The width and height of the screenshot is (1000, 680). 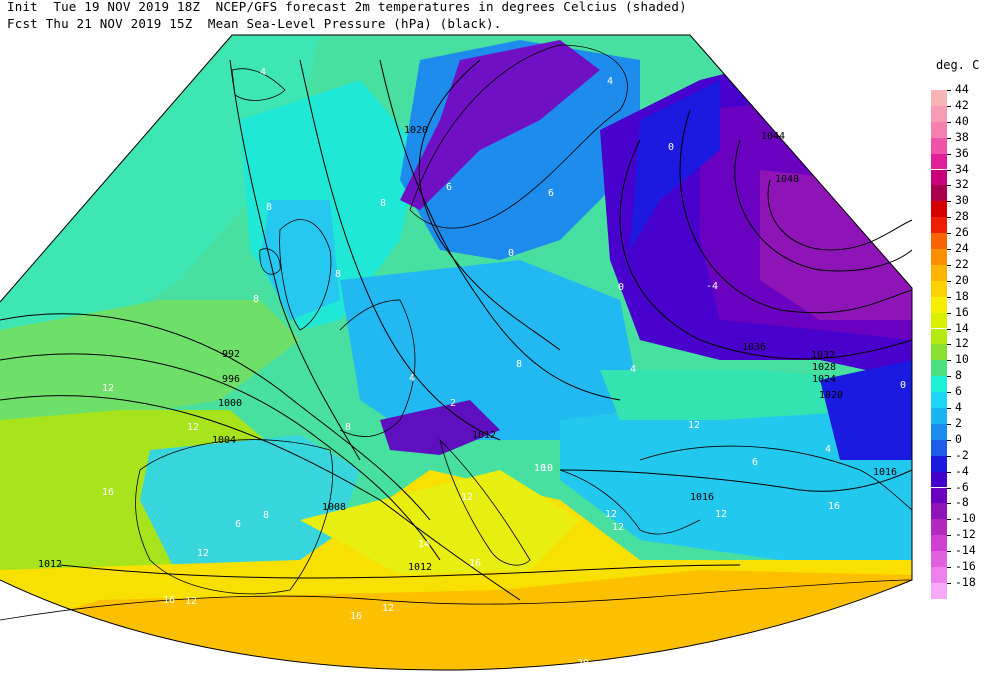 I want to click on legend-label: 6, so click(x=958, y=391).